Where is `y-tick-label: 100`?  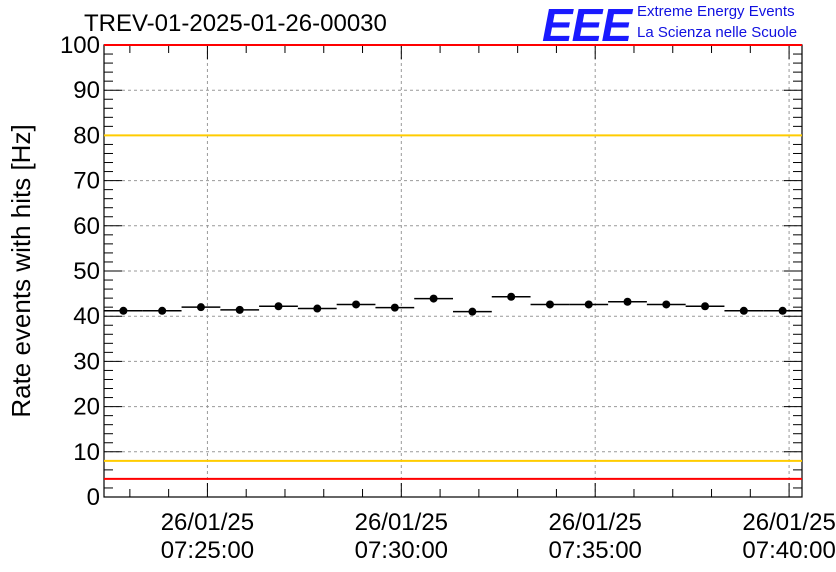
y-tick-label: 100 is located at coordinates (80, 45).